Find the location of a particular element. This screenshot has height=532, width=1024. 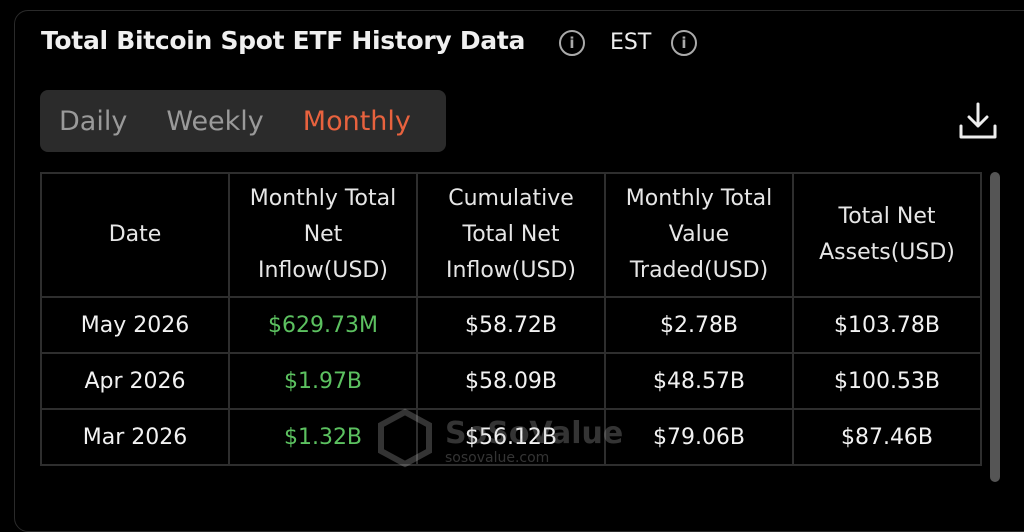

column-header: Monthly Total Net Inflow(USD) is located at coordinates (323, 235).